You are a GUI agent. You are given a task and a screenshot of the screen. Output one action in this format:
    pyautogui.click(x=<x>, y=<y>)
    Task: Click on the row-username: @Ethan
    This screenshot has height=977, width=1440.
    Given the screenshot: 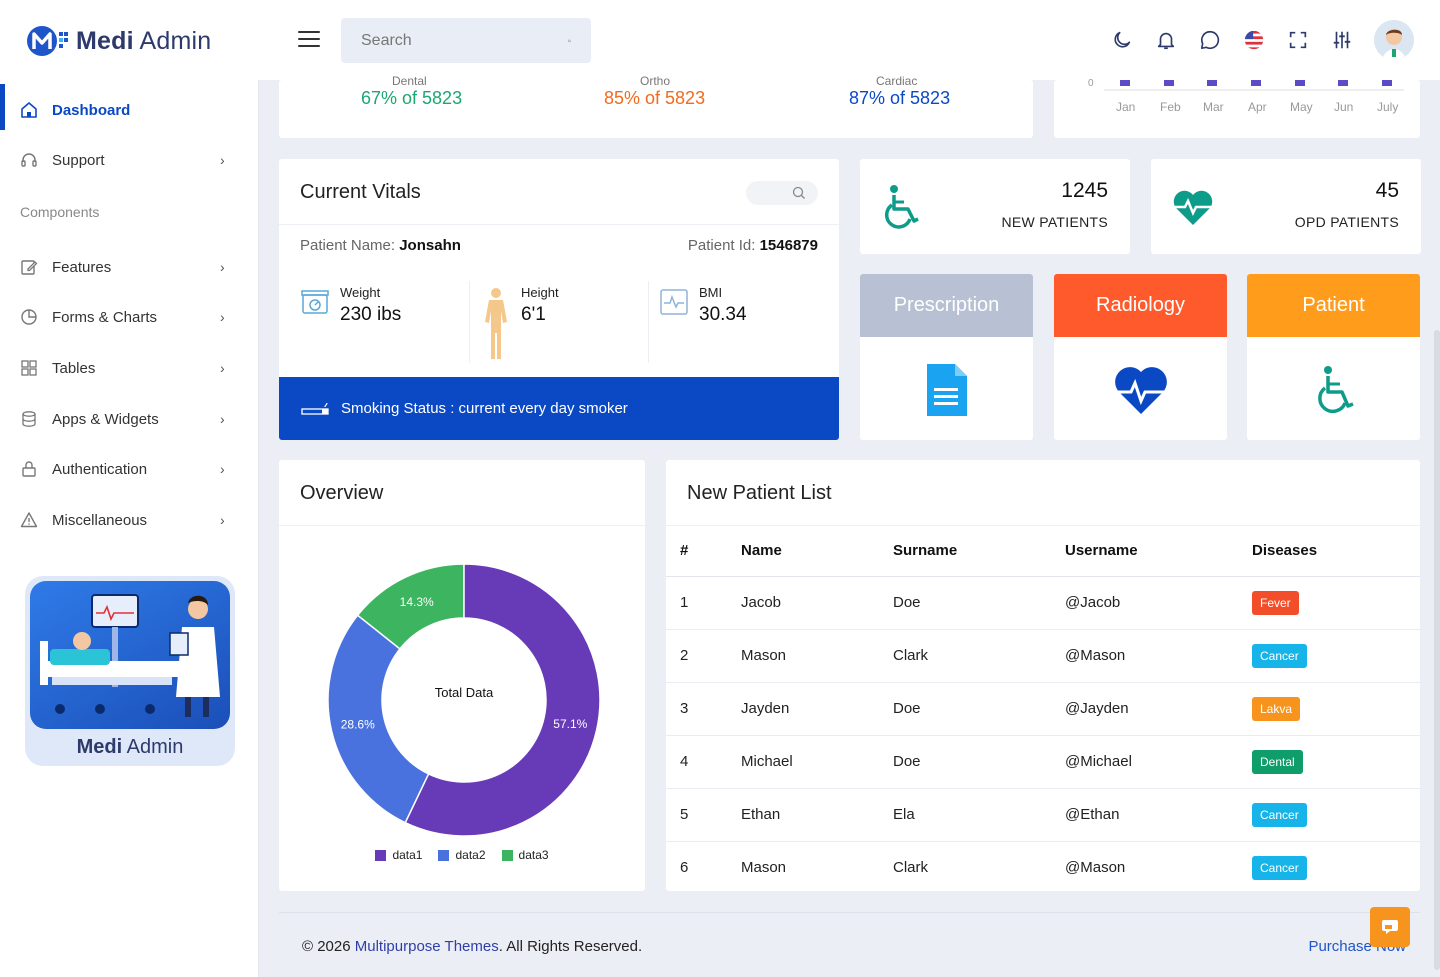 What is the action you would take?
    pyautogui.click(x=1158, y=815)
    